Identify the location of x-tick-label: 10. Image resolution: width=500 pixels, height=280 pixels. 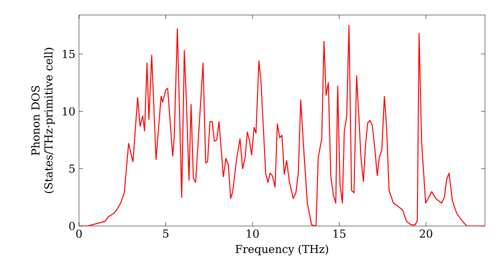
(252, 234).